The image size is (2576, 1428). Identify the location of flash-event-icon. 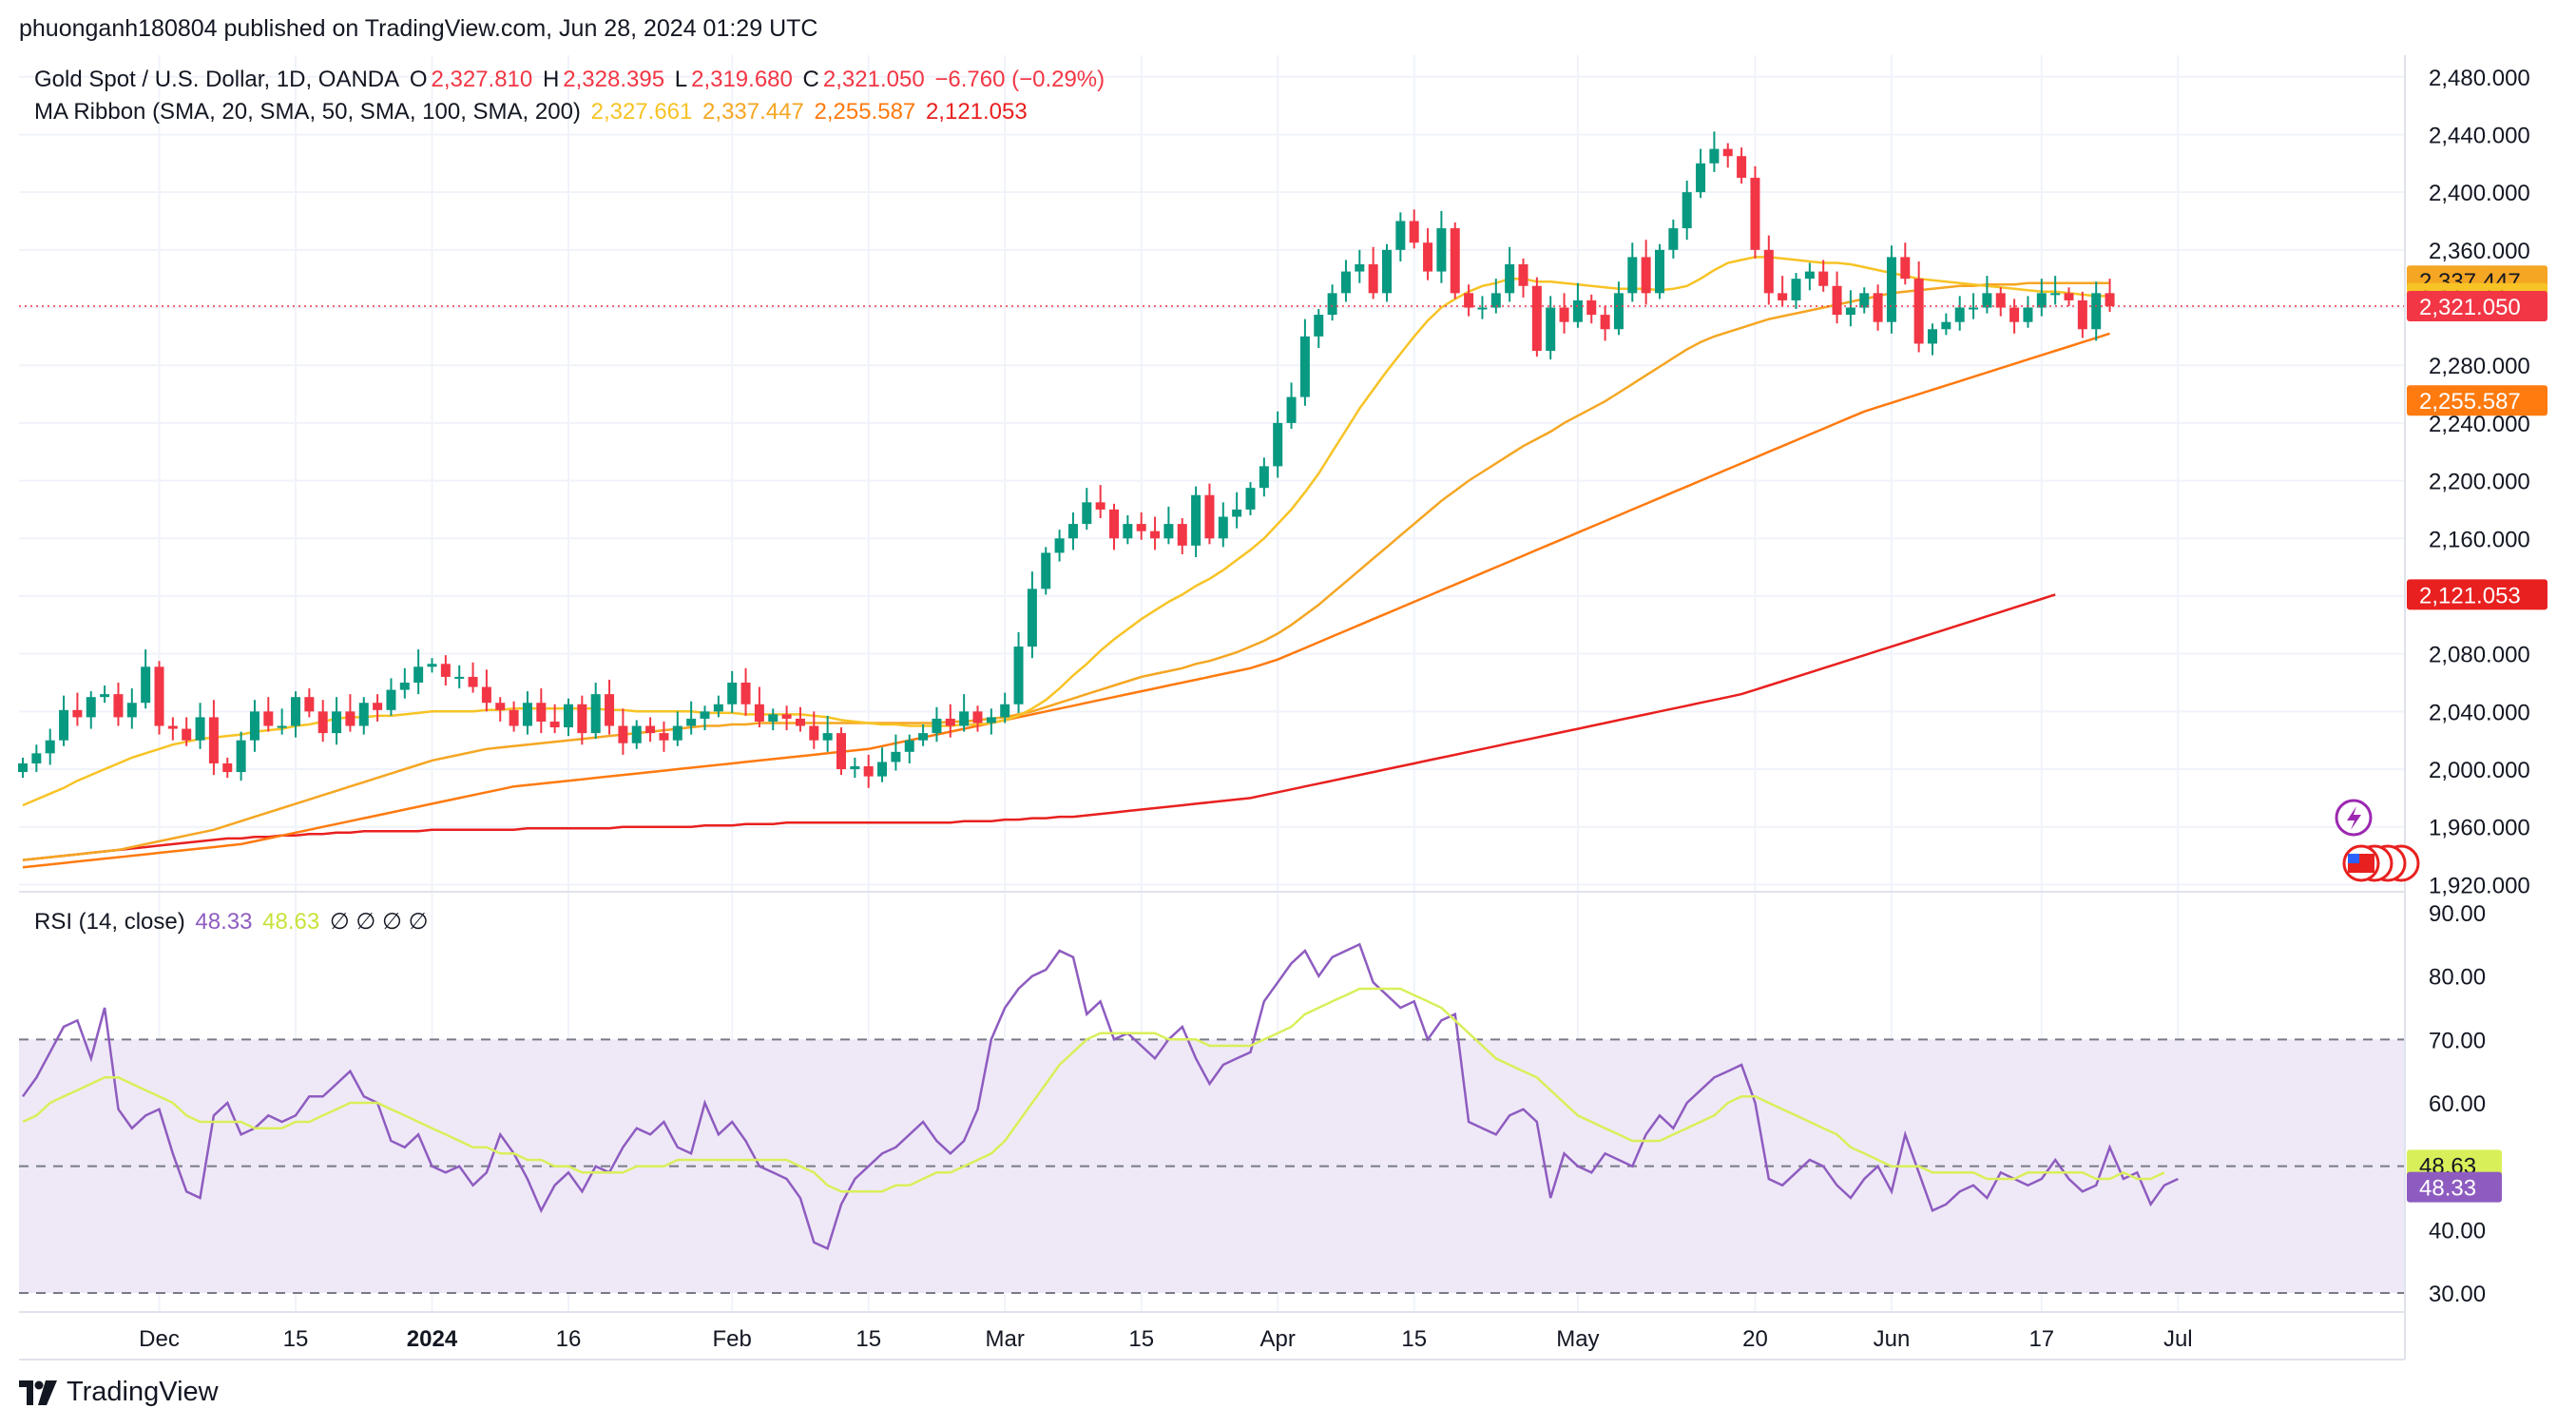
(2354, 818).